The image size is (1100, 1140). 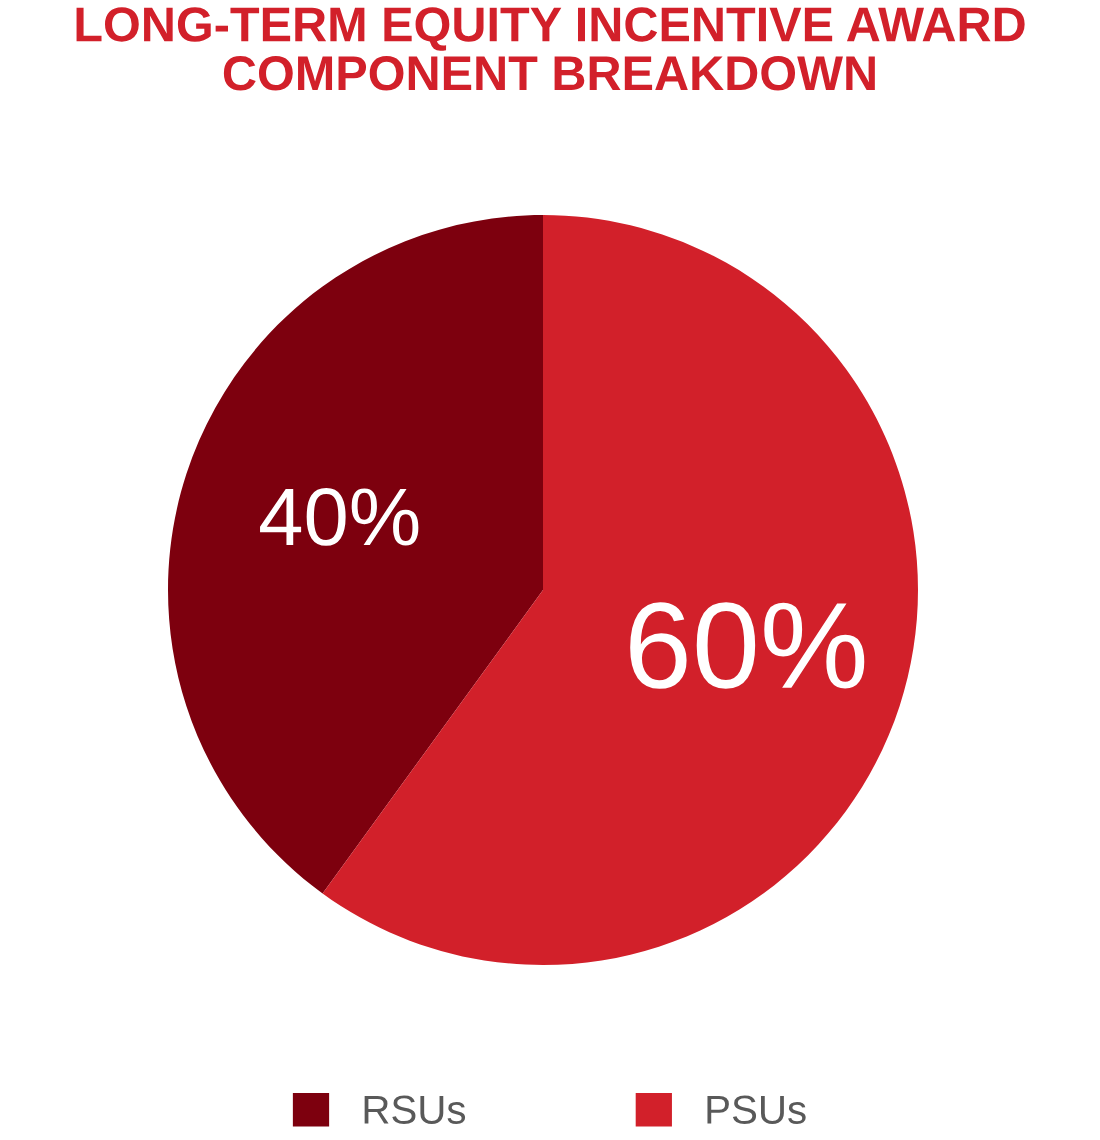 What do you see at coordinates (747, 645) in the screenshot?
I see `data-label: 60%` at bounding box center [747, 645].